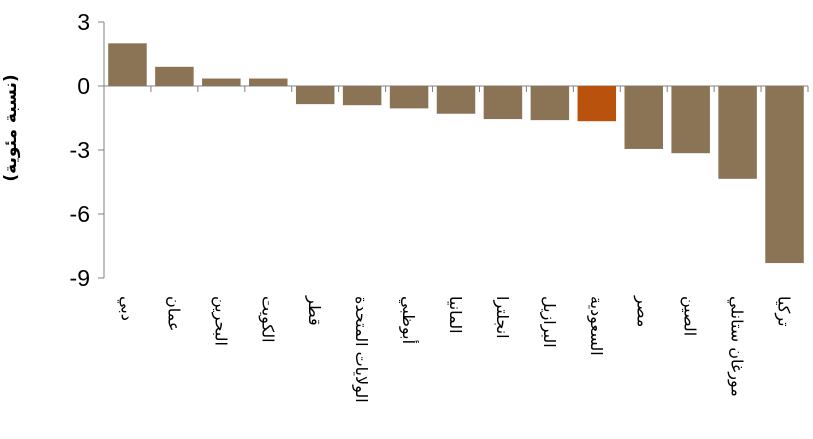  Describe the element at coordinates (314, 310) in the screenshot. I see `x-category-label: قطر` at that location.